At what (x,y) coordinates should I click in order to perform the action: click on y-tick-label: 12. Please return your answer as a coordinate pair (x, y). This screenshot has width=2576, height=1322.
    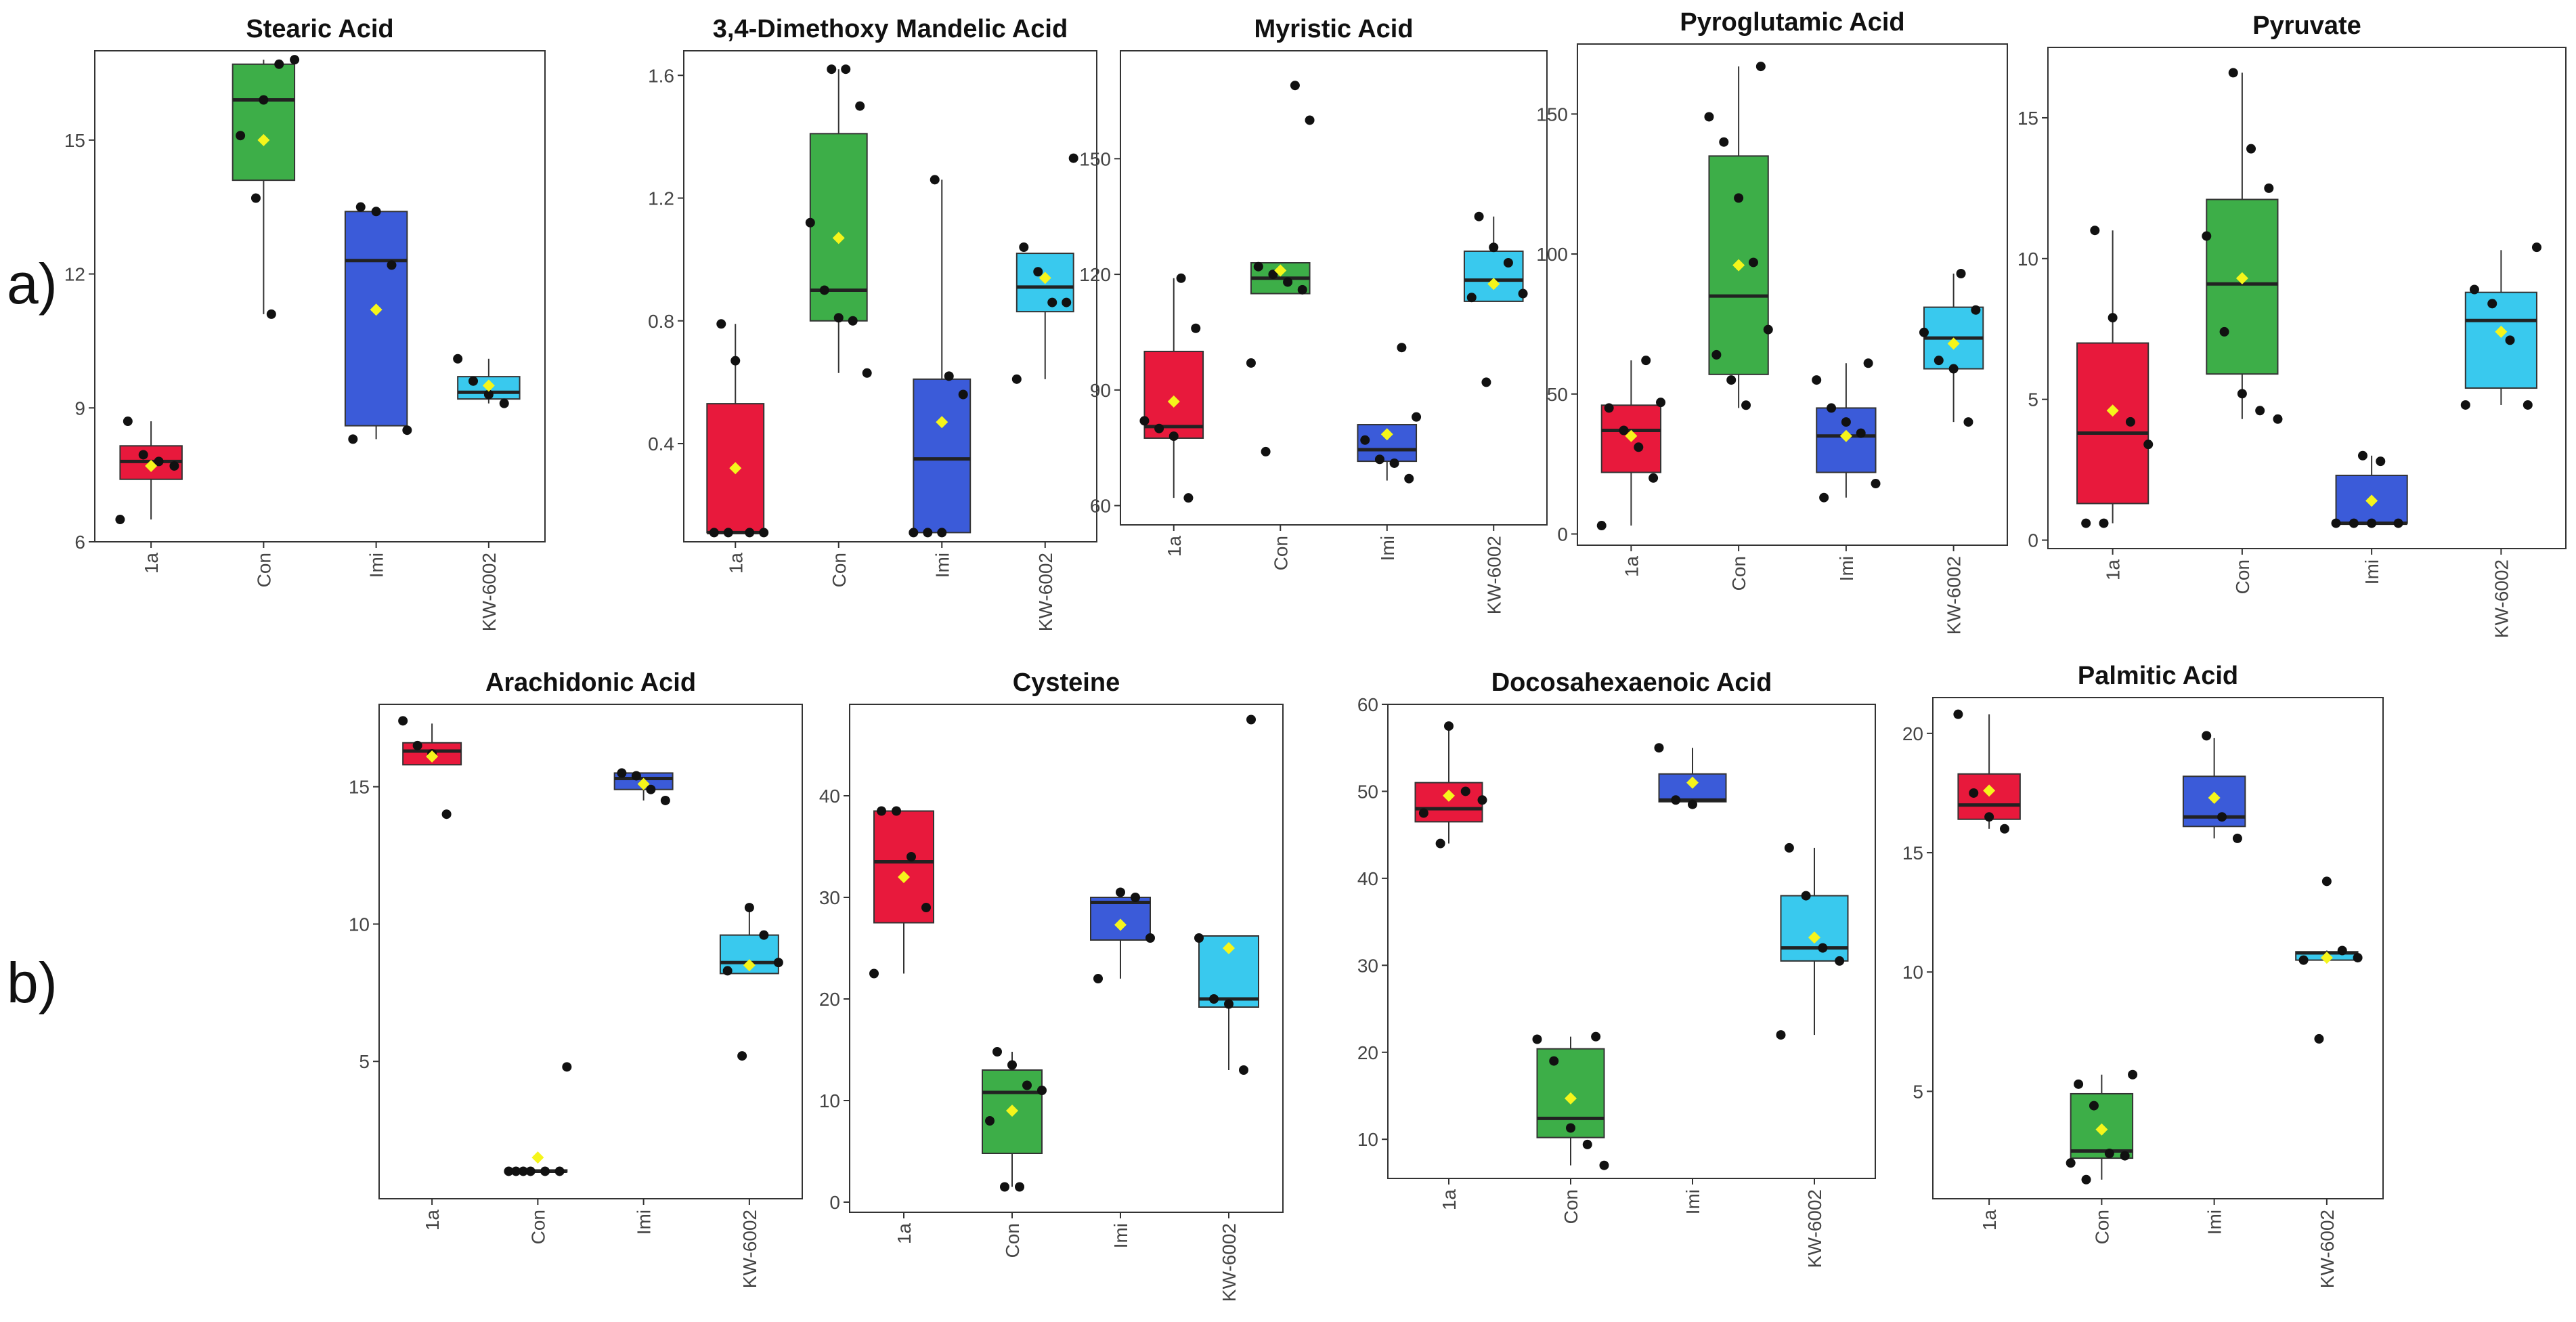
    Looking at the image, I should click on (74, 274).